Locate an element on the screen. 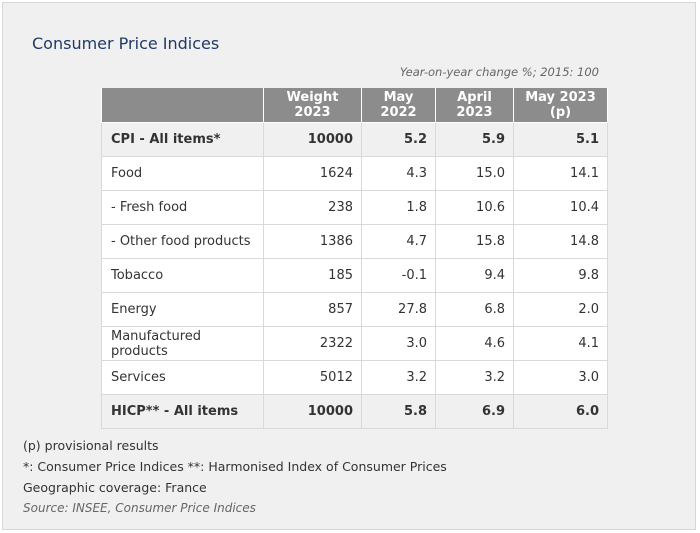  table-row: Services 5012 3.2 3.2 3.0 is located at coordinates (354, 377).